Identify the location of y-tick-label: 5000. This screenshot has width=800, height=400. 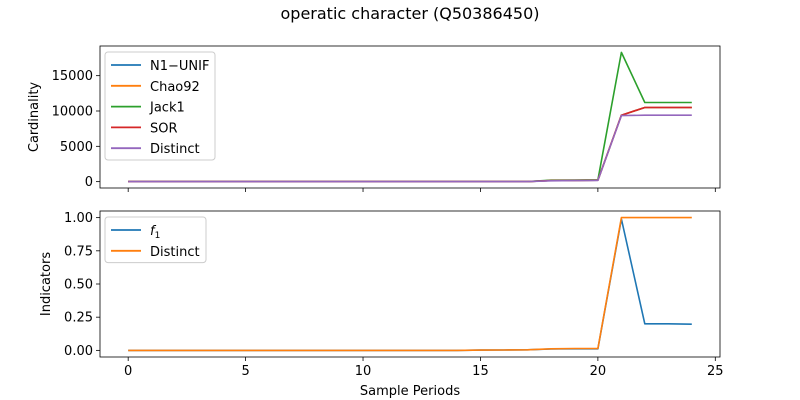
(76, 147).